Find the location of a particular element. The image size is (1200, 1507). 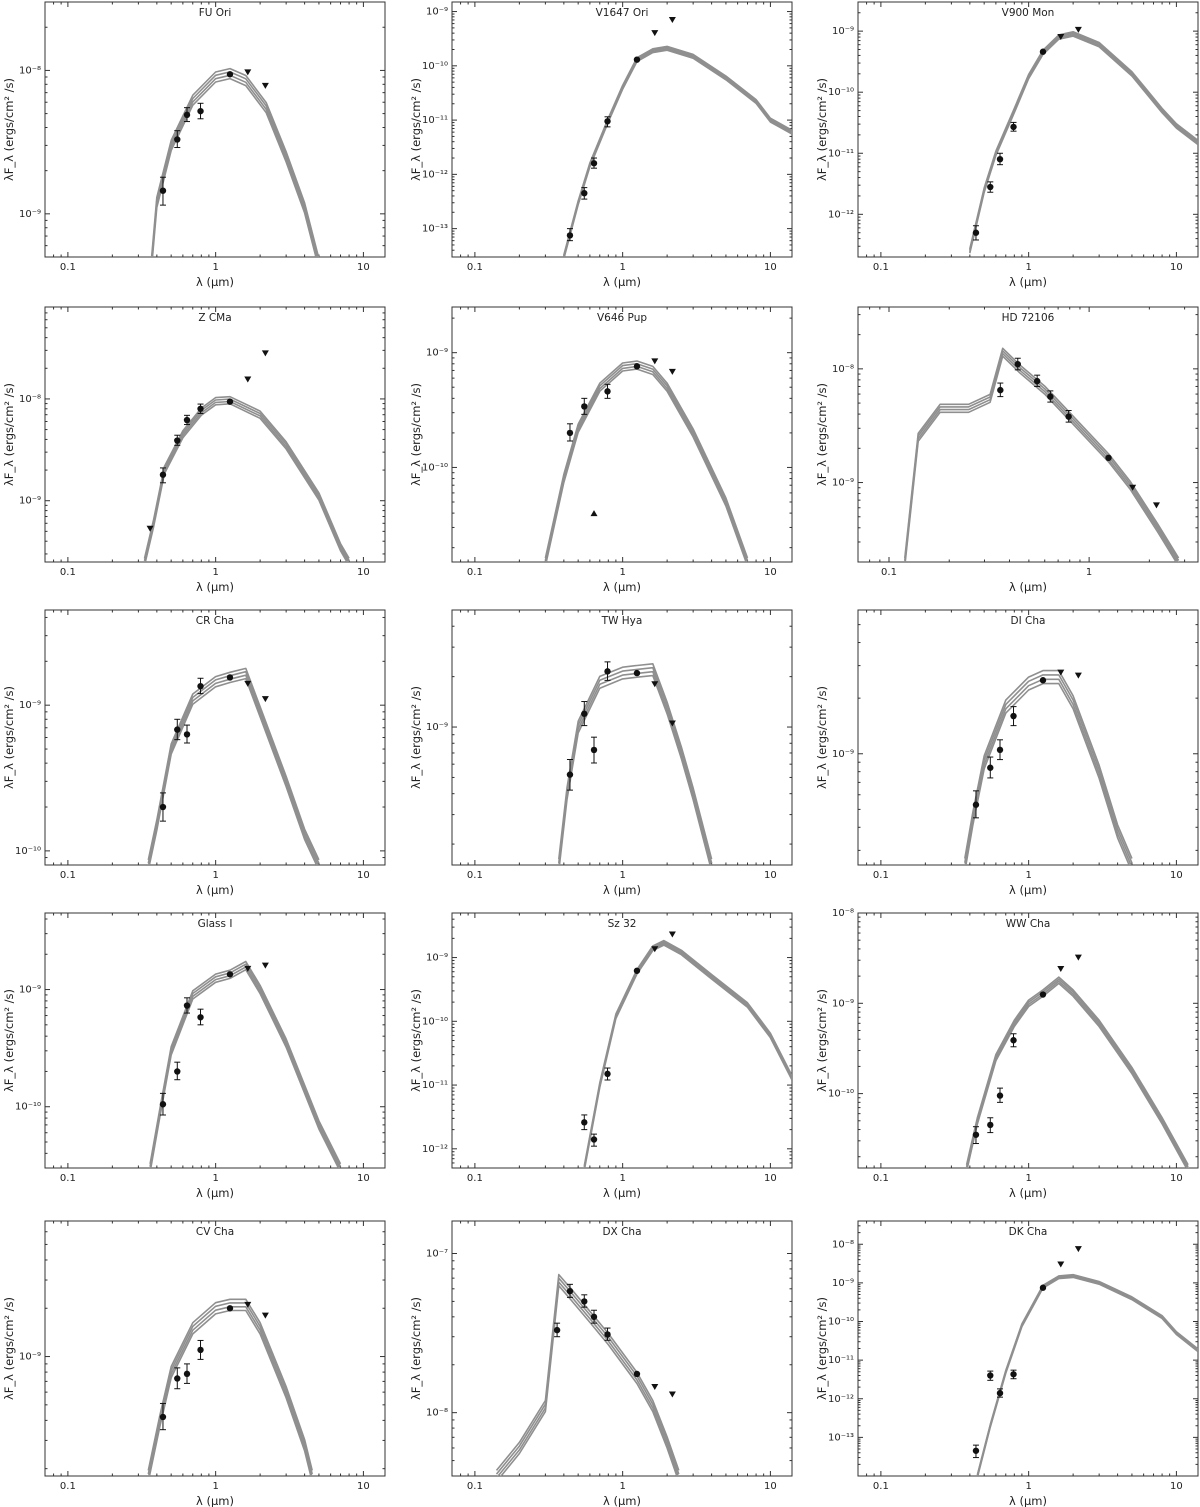

panel-title: V900 Mon is located at coordinates (1028, 13).